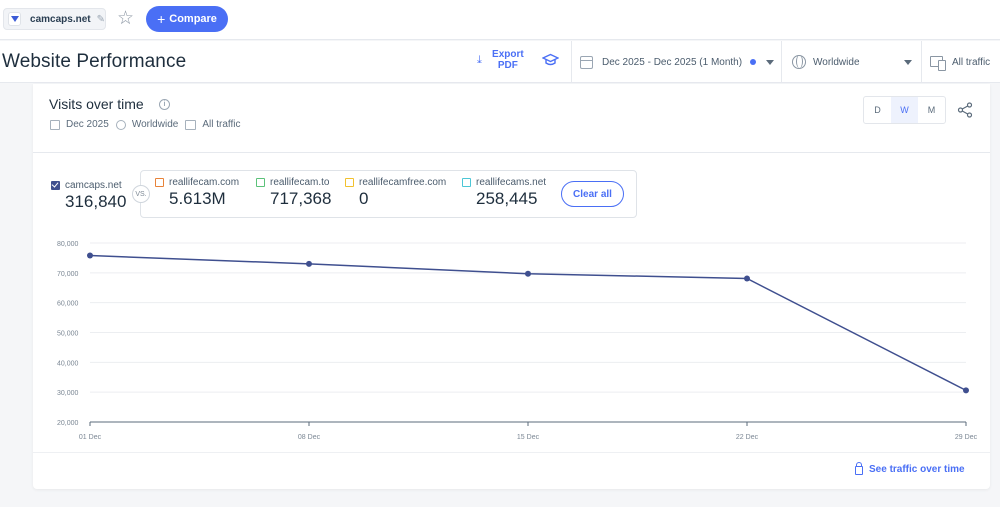 Image resolution: width=1000 pixels, height=507 pixels. Describe the element at coordinates (300, 182) in the screenshot. I see `competitor-name: reallifecam.to` at that location.